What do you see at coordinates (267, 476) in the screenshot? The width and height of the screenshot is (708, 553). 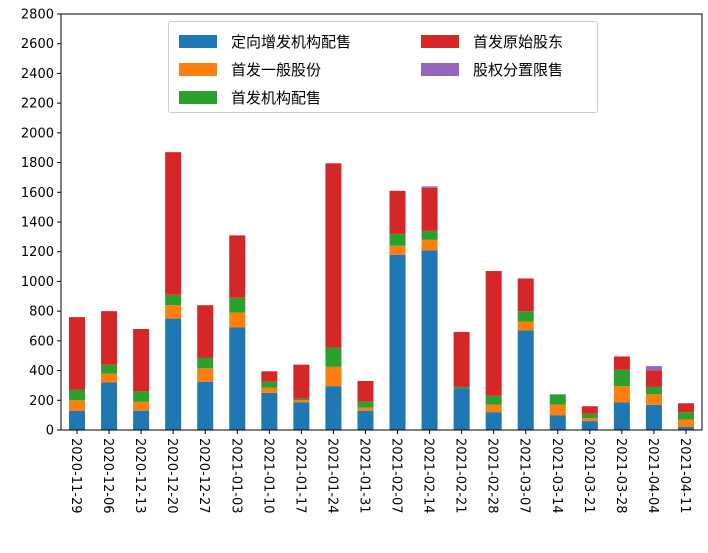 I see `x-tick-label: 2021-01-10` at bounding box center [267, 476].